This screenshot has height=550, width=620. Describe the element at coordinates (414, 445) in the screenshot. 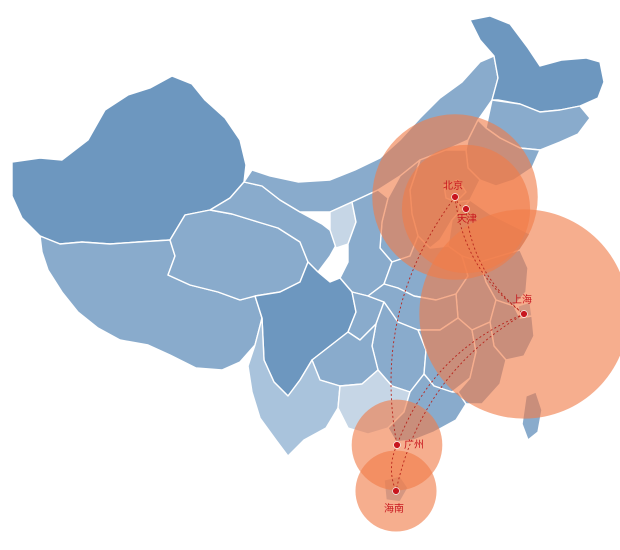

I see `city-label-guangzhou: 广州` at that location.